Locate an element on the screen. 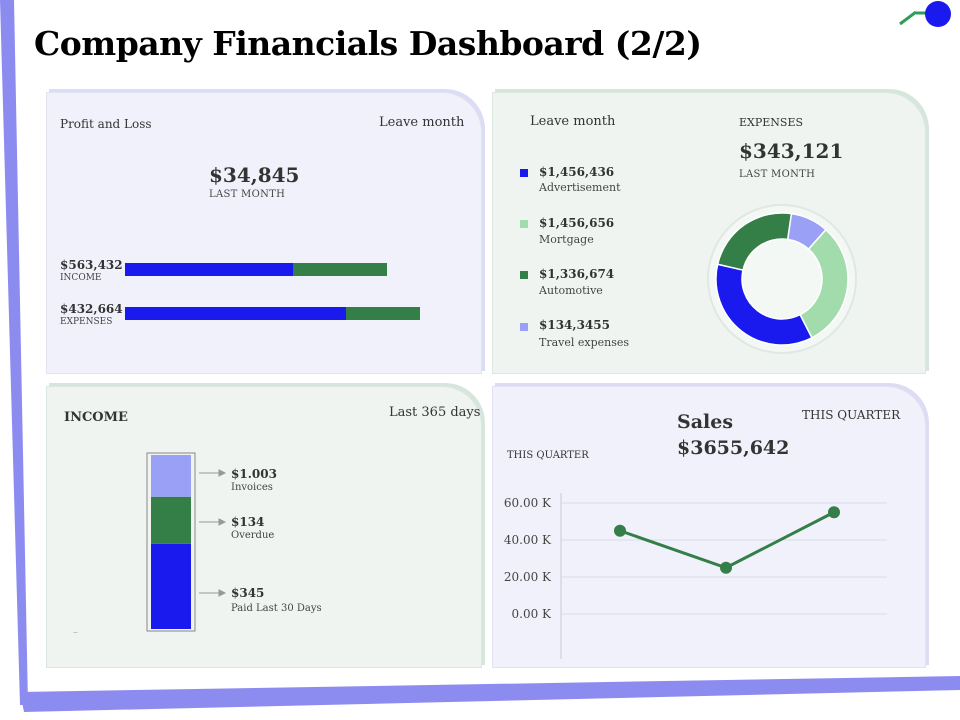 The image size is (960, 720). y-tick-label: 40.00 K is located at coordinates (528, 540).